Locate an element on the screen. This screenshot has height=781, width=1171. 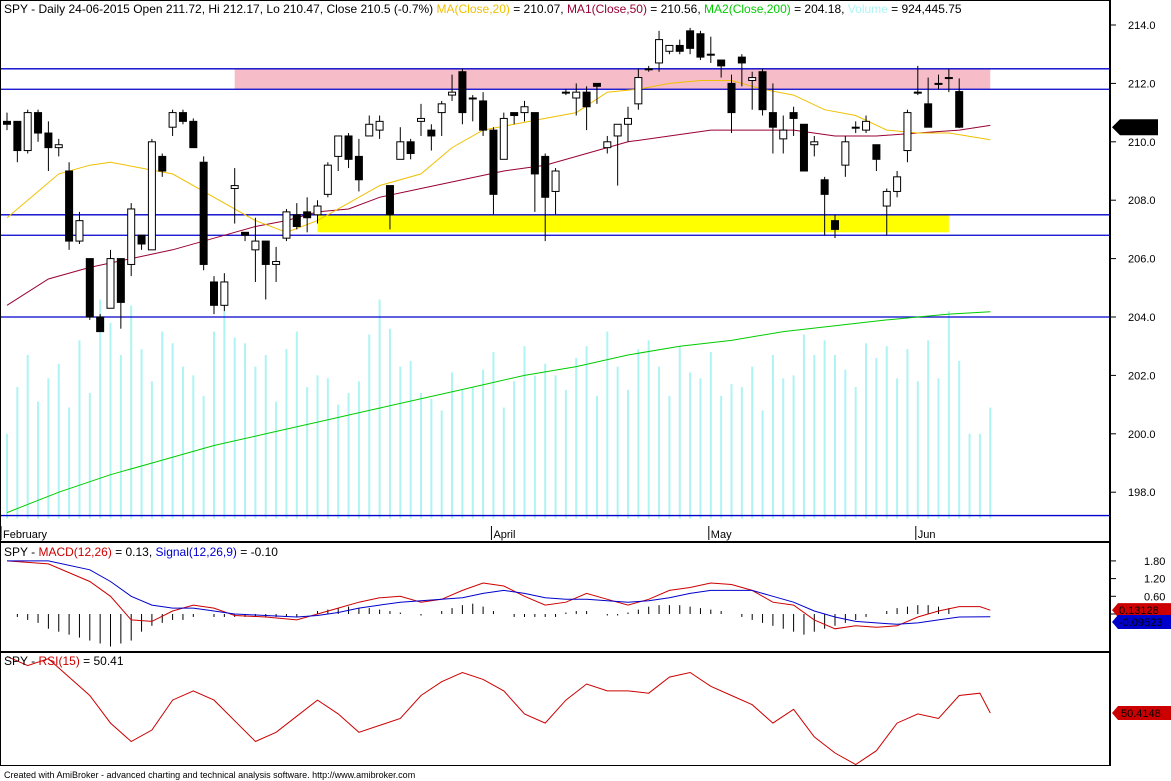
price-tick-label: 208.0 is located at coordinates (1142, 201).